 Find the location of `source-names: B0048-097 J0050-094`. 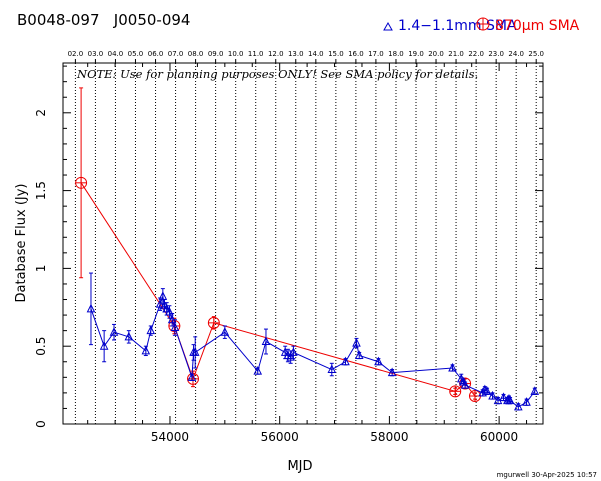

source-names: B0048-097 J0050-094 is located at coordinates (104, 20).